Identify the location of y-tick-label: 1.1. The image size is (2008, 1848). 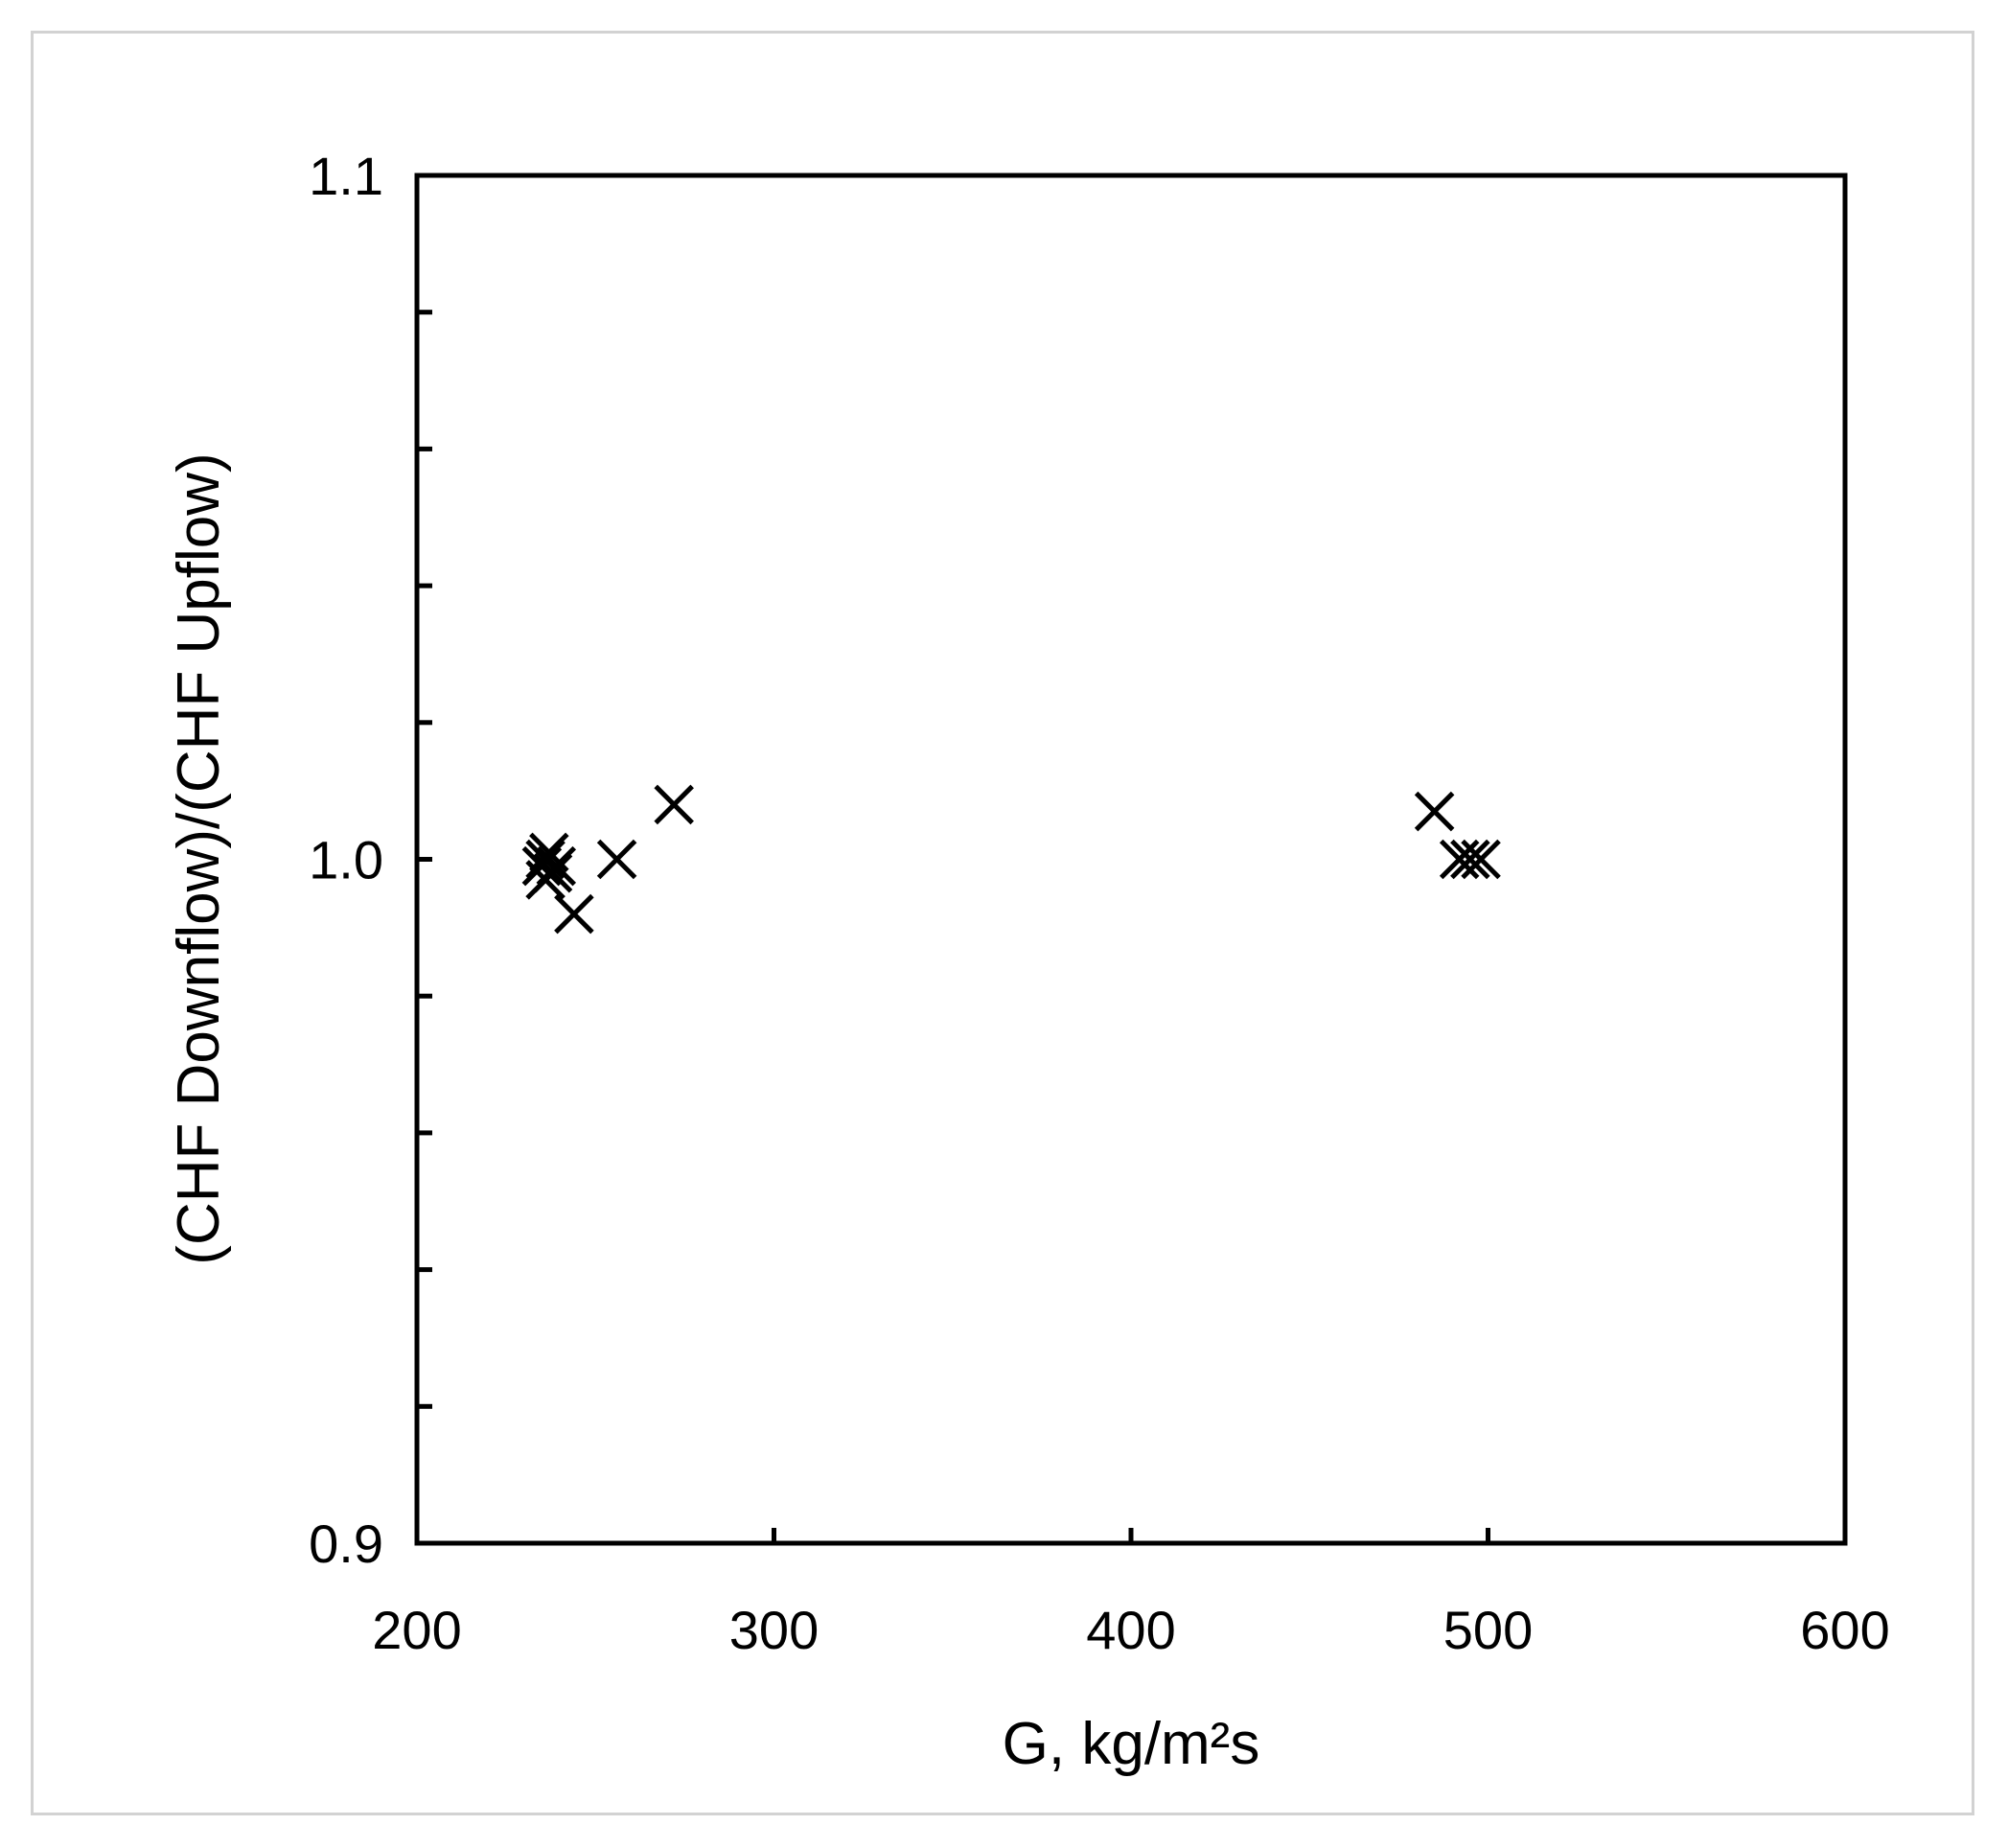
(346, 176).